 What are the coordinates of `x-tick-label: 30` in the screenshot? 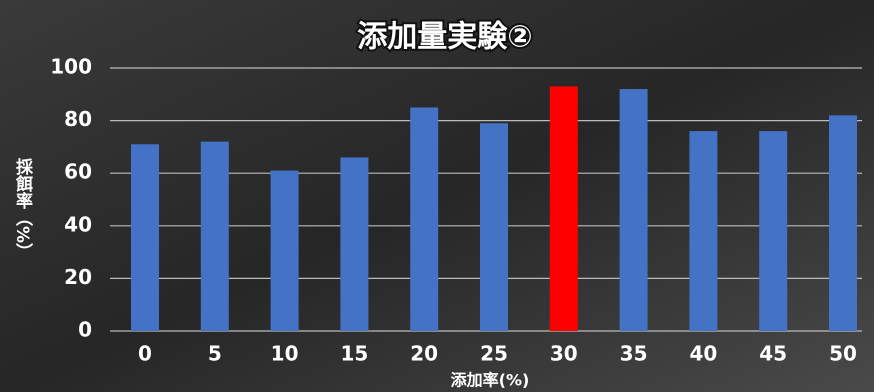 It's located at (564, 354).